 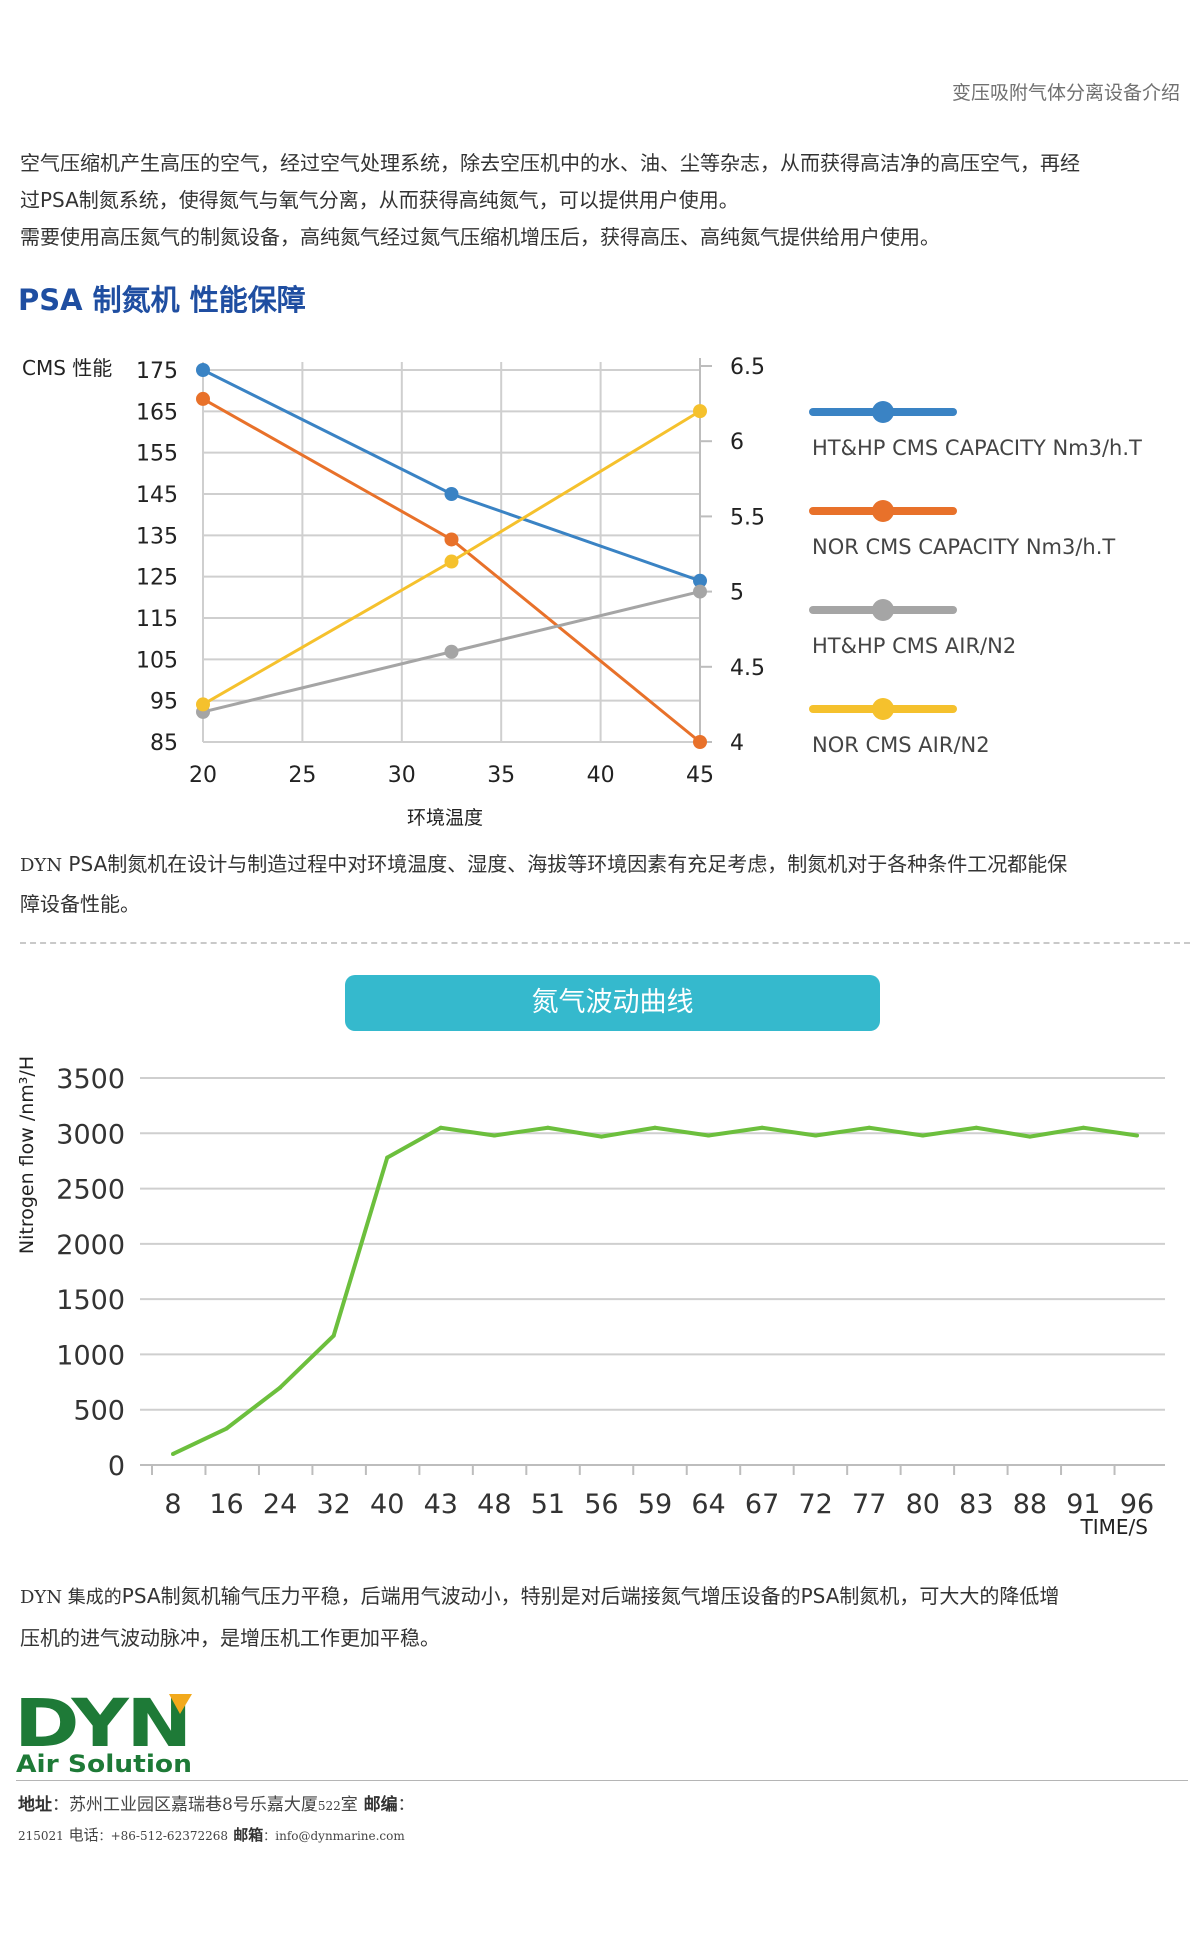 I want to click on address-value: ：苏州工业园区嘉瑞巷8号乐嘉大厦, so click(x=185, y=1805).